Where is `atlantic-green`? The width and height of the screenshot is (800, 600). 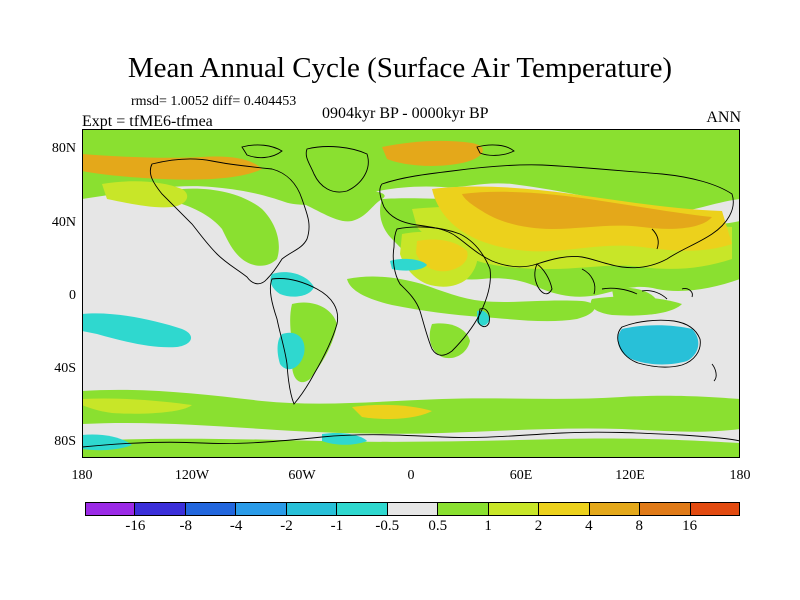 atlantic-green is located at coordinates (341, 206).